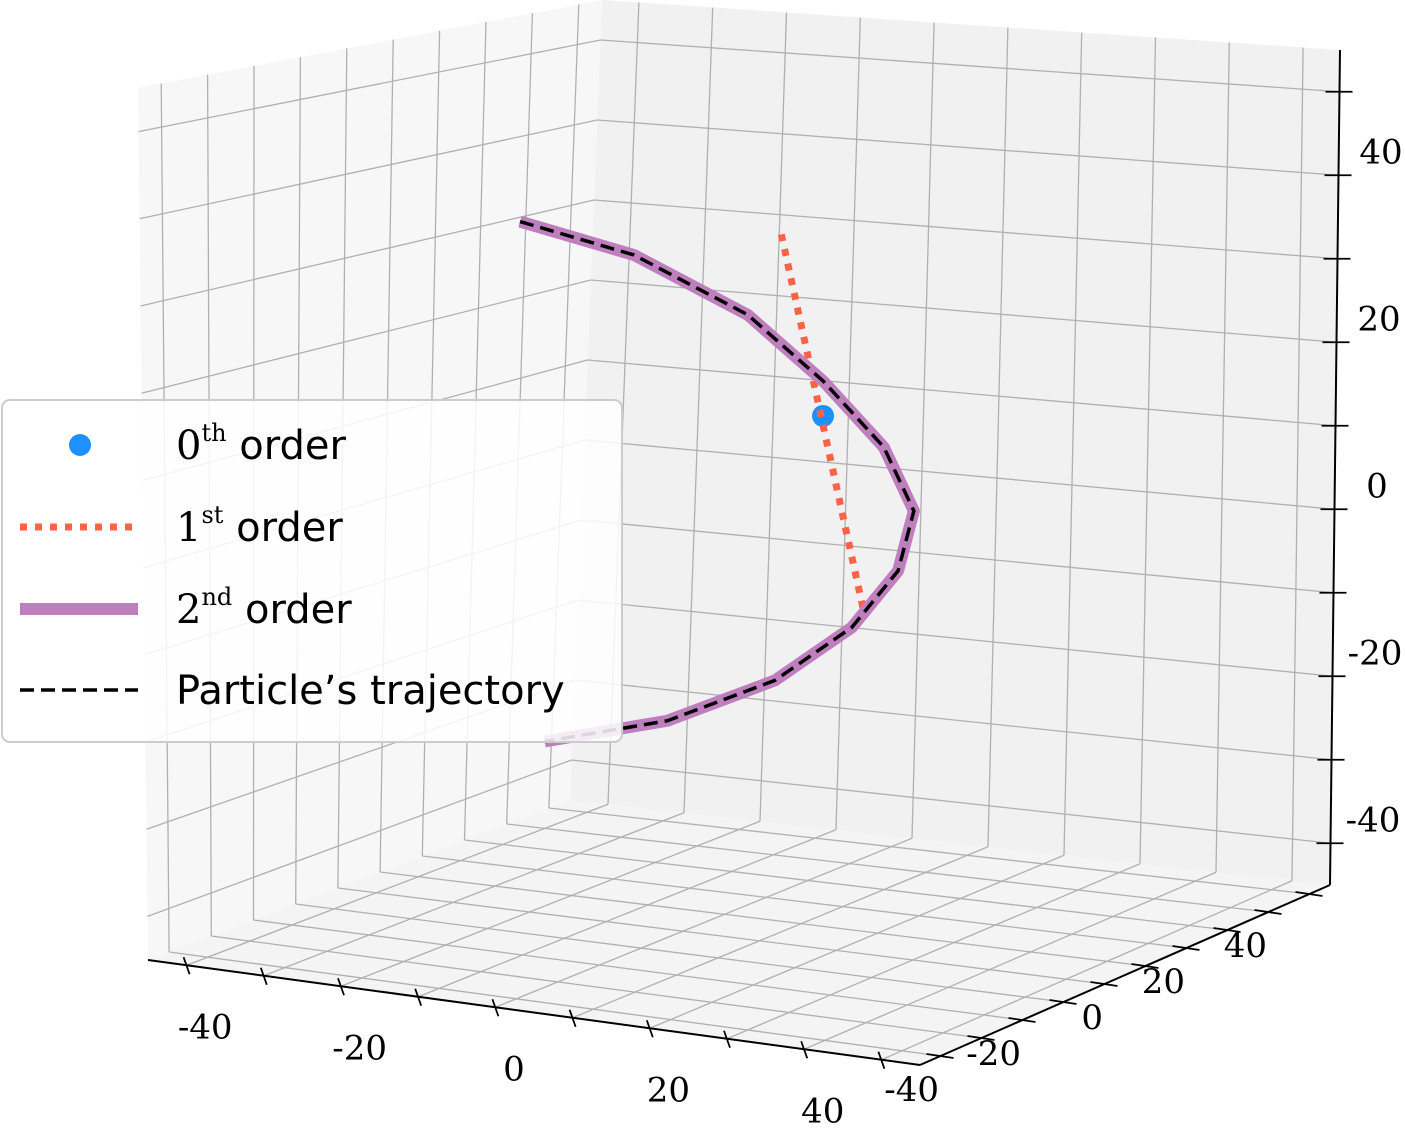  I want to click on legend-entry-trajectory: Particle’s trajectory, so click(292, 691).